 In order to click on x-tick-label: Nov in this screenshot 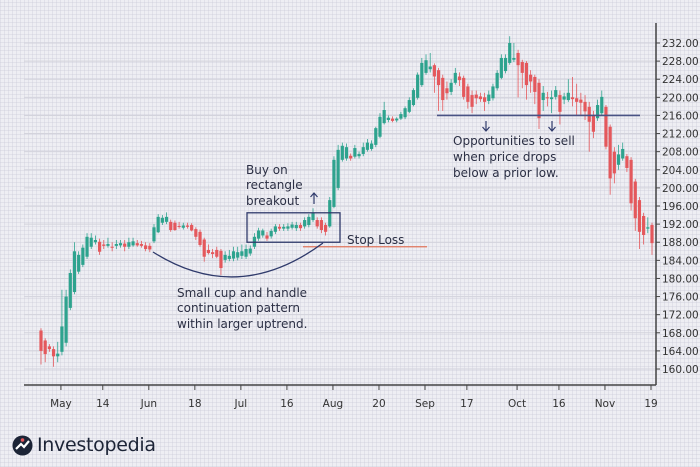, I will do `click(605, 404)`.